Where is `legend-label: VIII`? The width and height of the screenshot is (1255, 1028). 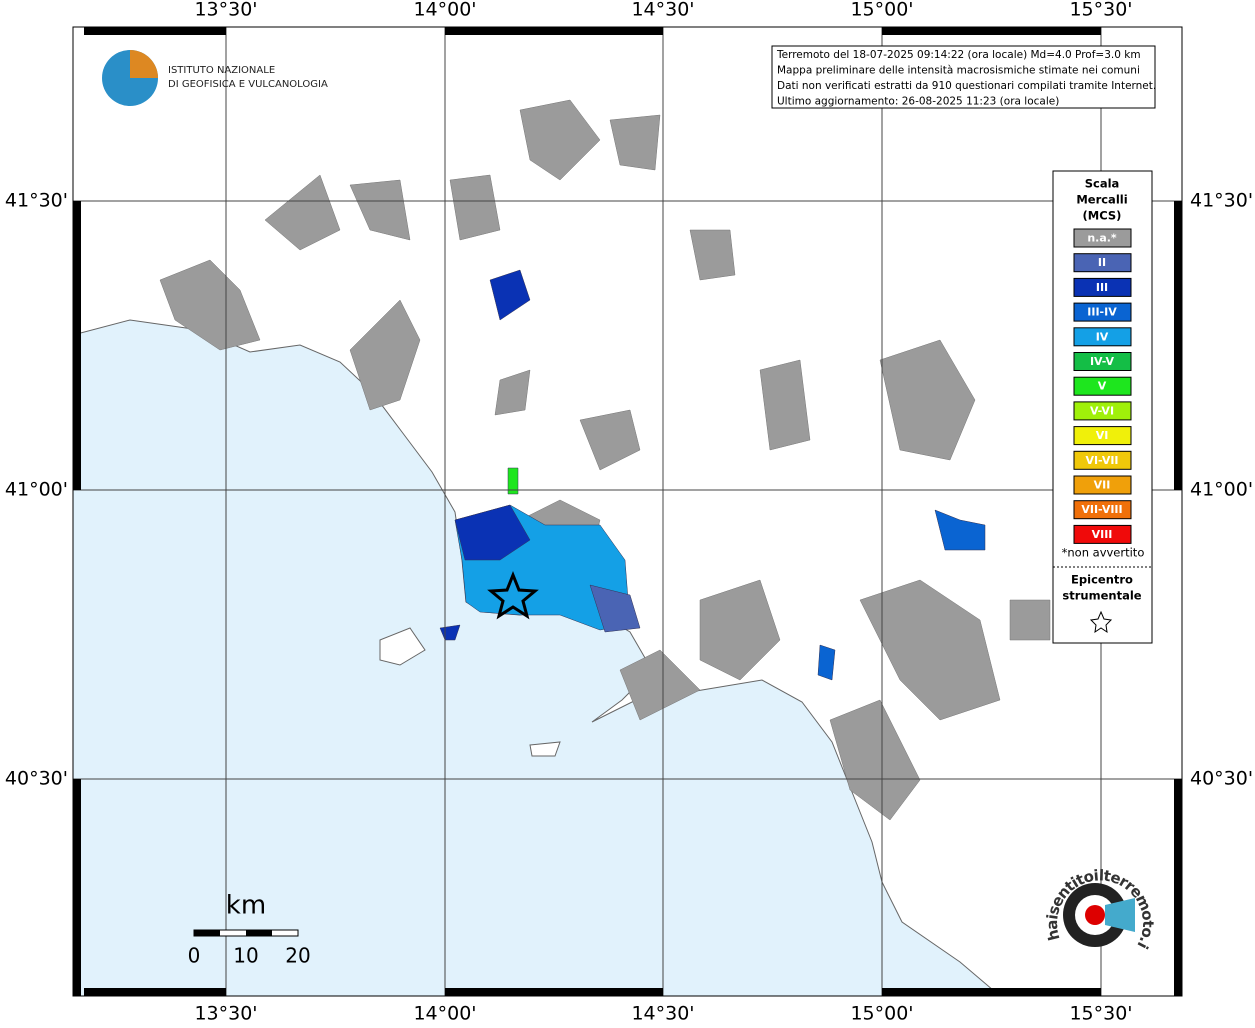 legend-label: VIII is located at coordinates (1102, 534).